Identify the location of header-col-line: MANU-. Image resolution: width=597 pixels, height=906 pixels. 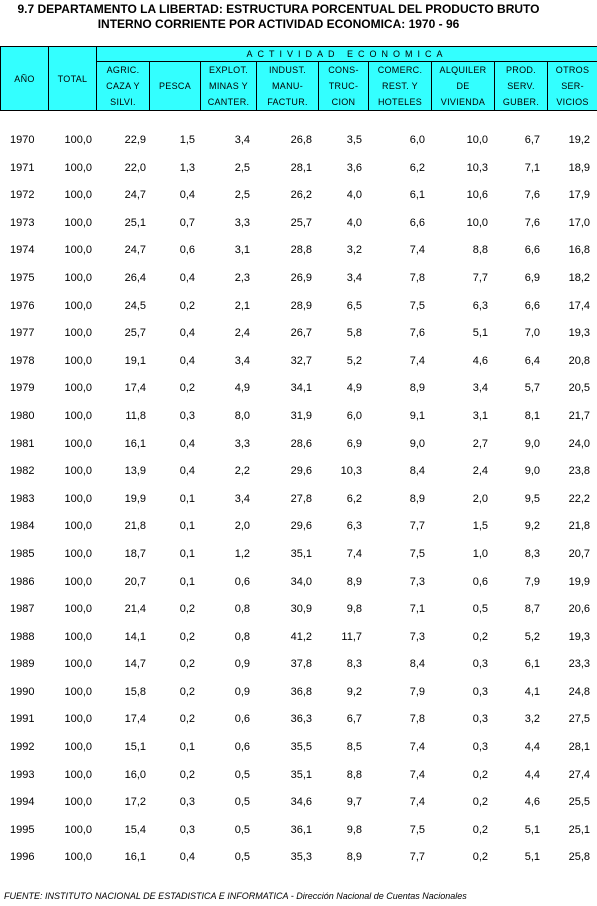
(287, 86).